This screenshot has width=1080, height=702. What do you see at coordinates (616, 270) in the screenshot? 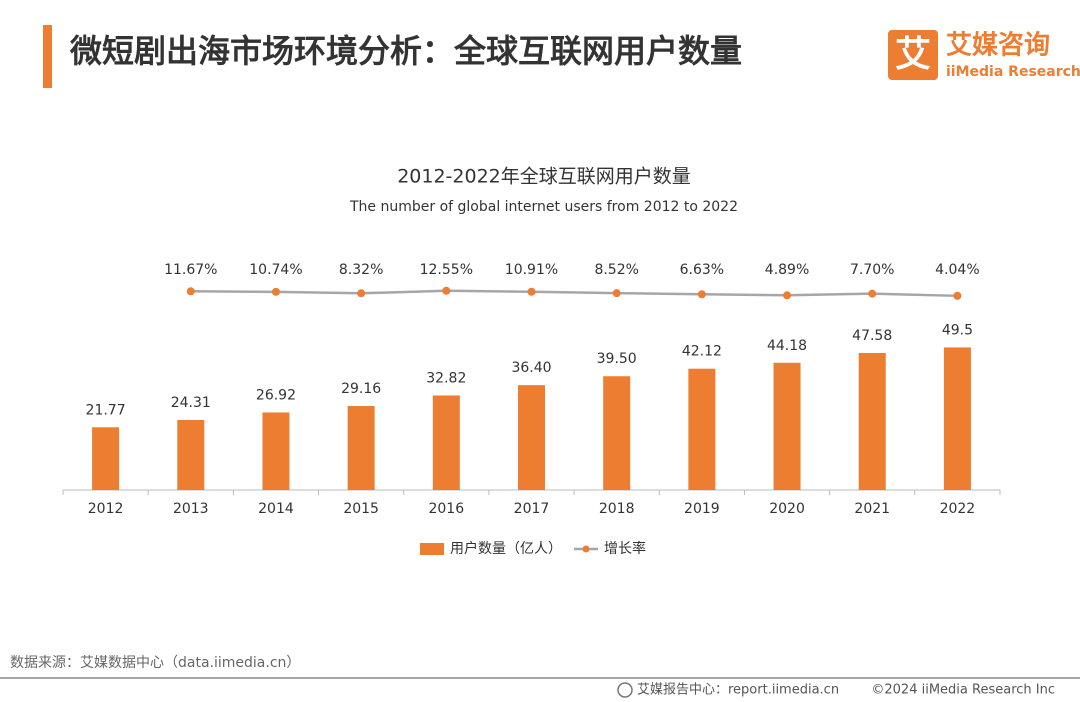
I see `data-label: 8.52%` at bounding box center [616, 270].